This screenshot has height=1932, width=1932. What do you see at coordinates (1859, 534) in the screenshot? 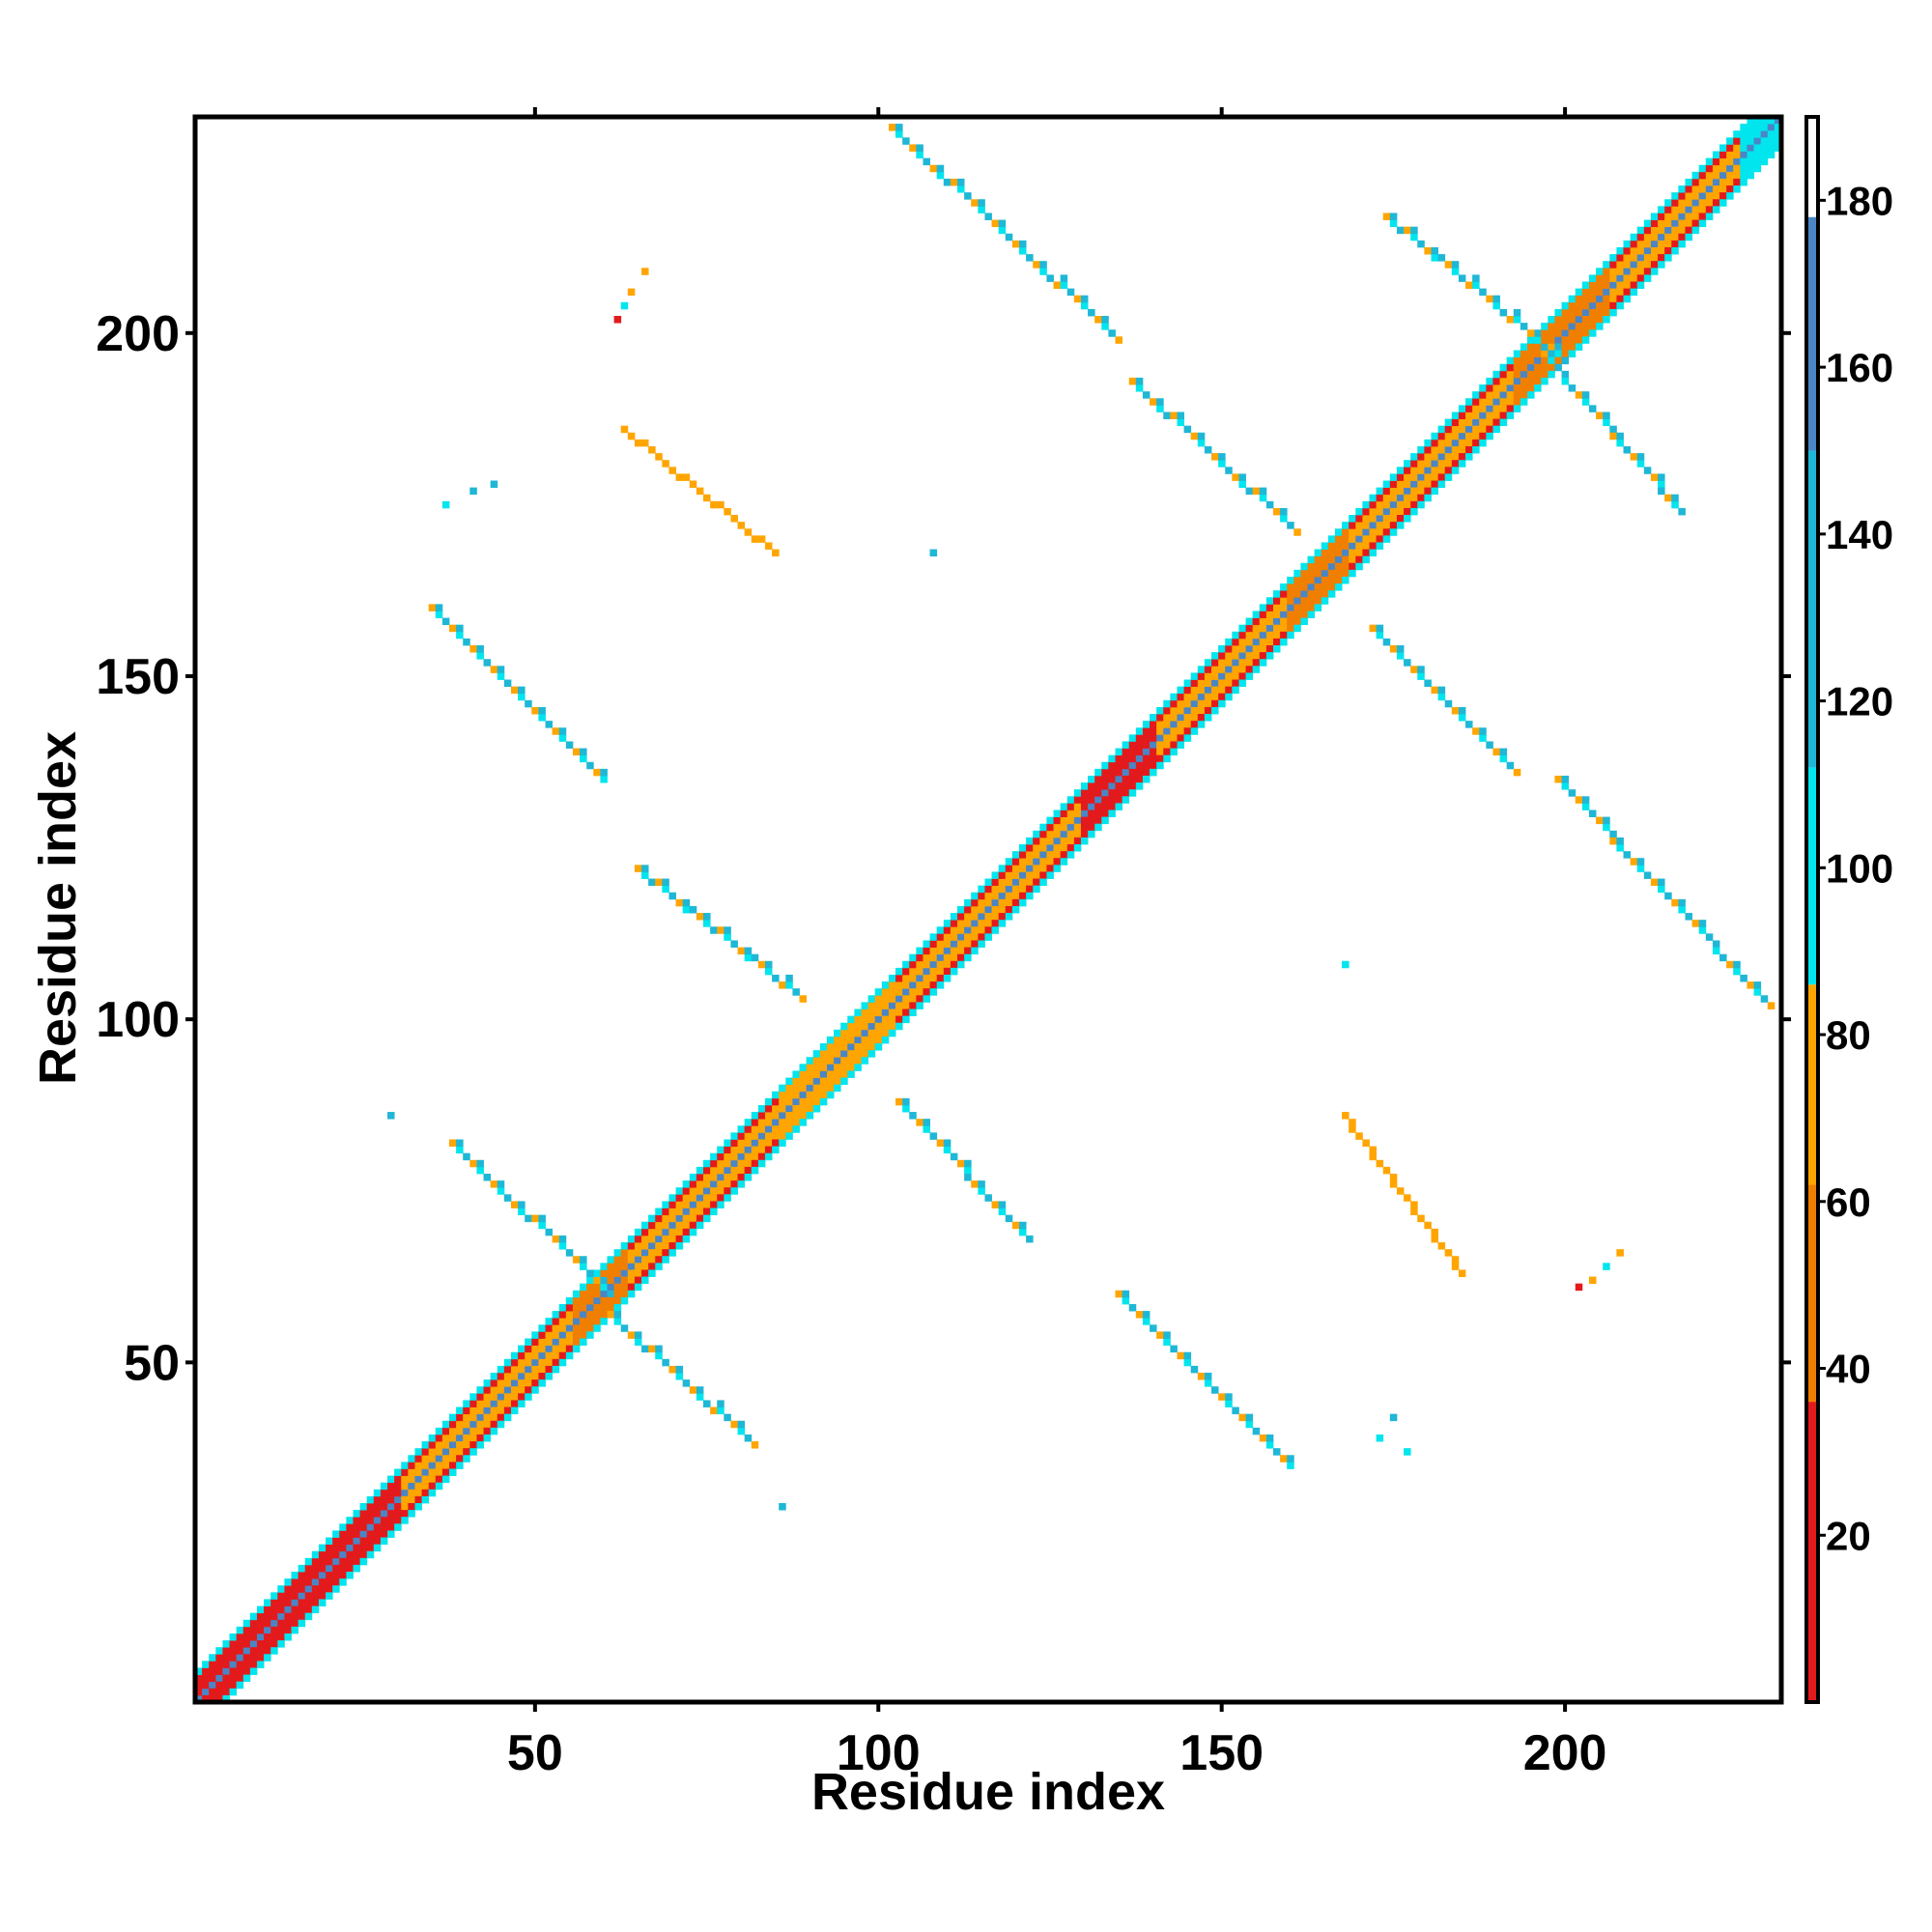
I see `colorbar-tick-label: 140` at bounding box center [1859, 534].